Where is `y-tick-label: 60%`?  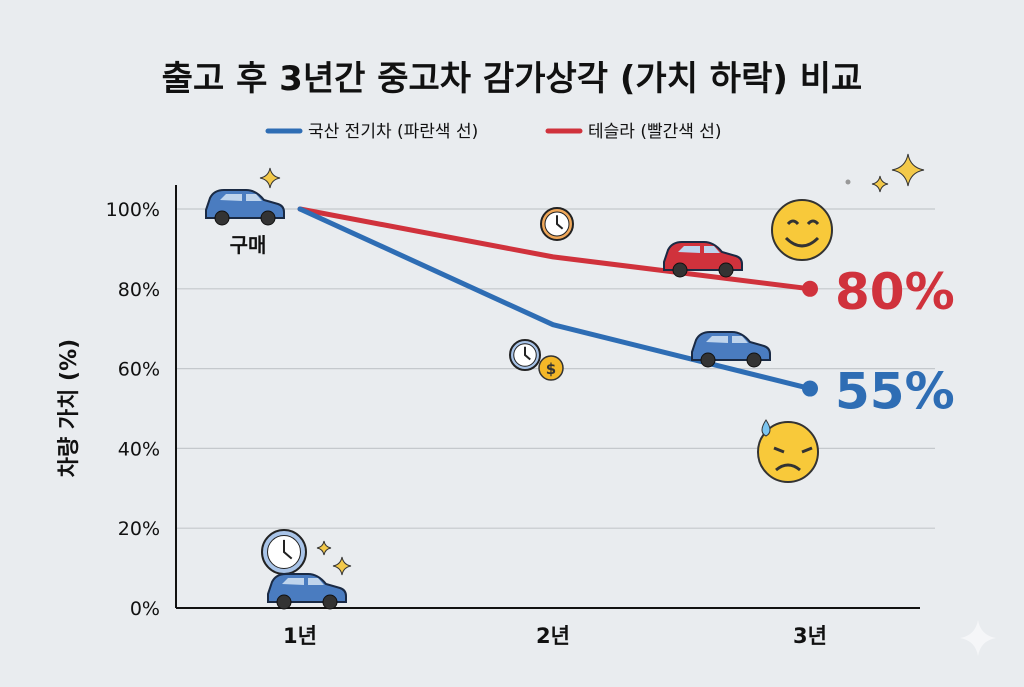 y-tick-label: 60% is located at coordinates (139, 370).